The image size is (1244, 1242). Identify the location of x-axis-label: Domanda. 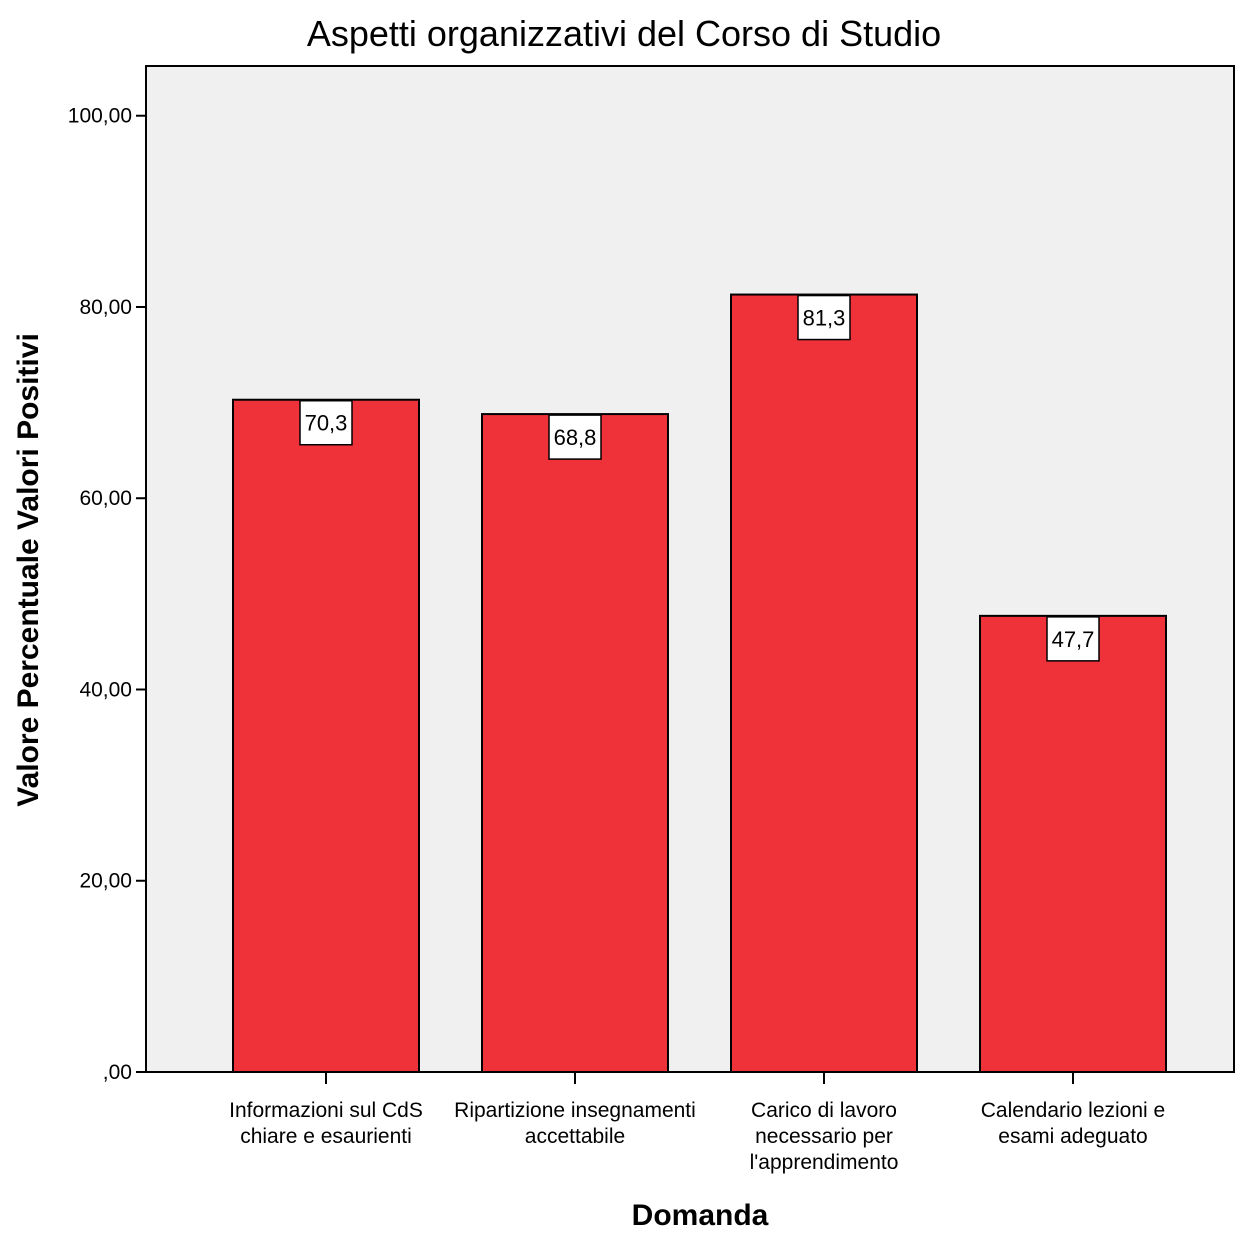
(700, 1215).